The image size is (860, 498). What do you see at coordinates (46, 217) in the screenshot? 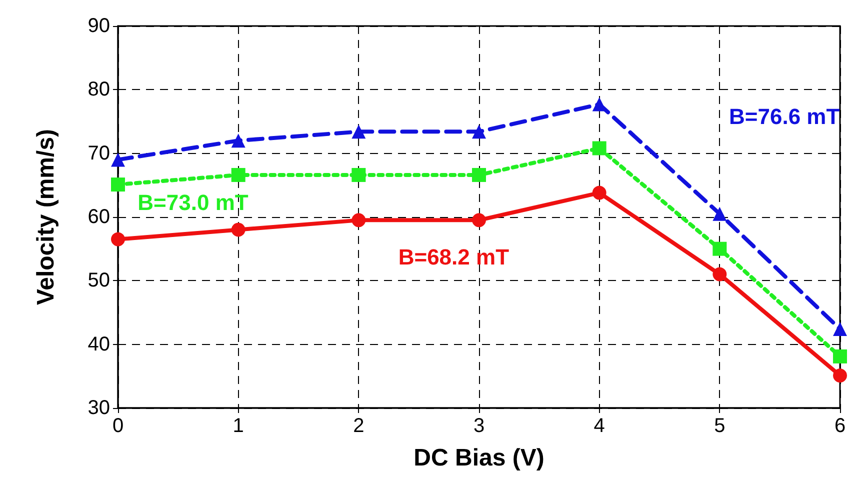
I see `y-axis-title: Velocity (mm/s)` at bounding box center [46, 217].